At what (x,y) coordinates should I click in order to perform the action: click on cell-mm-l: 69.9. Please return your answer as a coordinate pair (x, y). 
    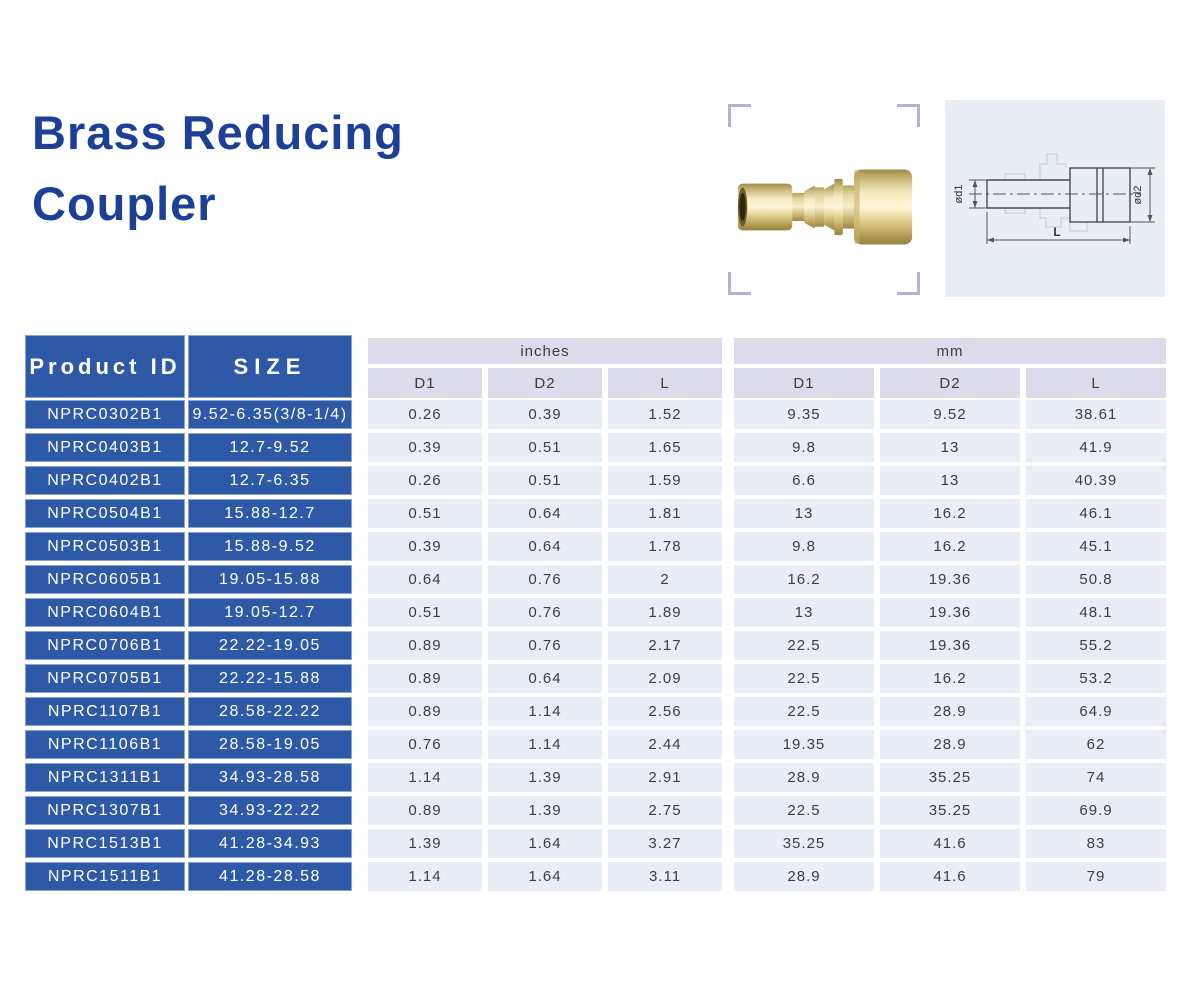
    Looking at the image, I should click on (1096, 810).